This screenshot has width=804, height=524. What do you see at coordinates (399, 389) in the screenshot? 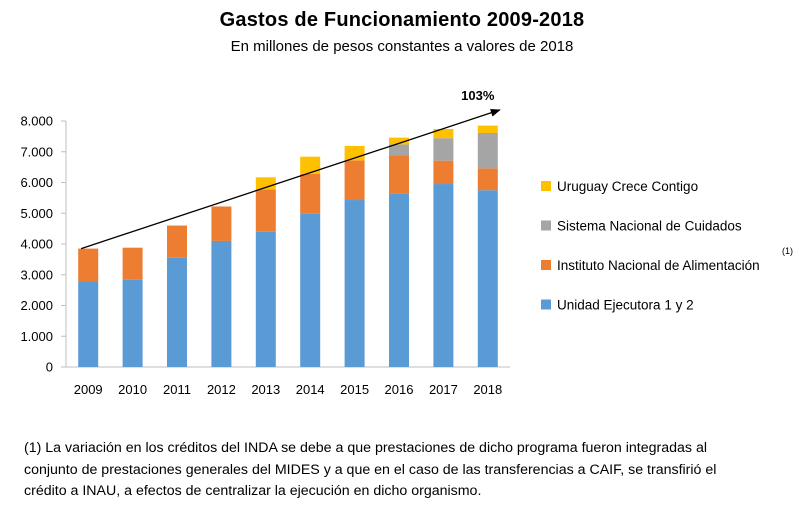
I see `x-tick-label: 2016` at bounding box center [399, 389].